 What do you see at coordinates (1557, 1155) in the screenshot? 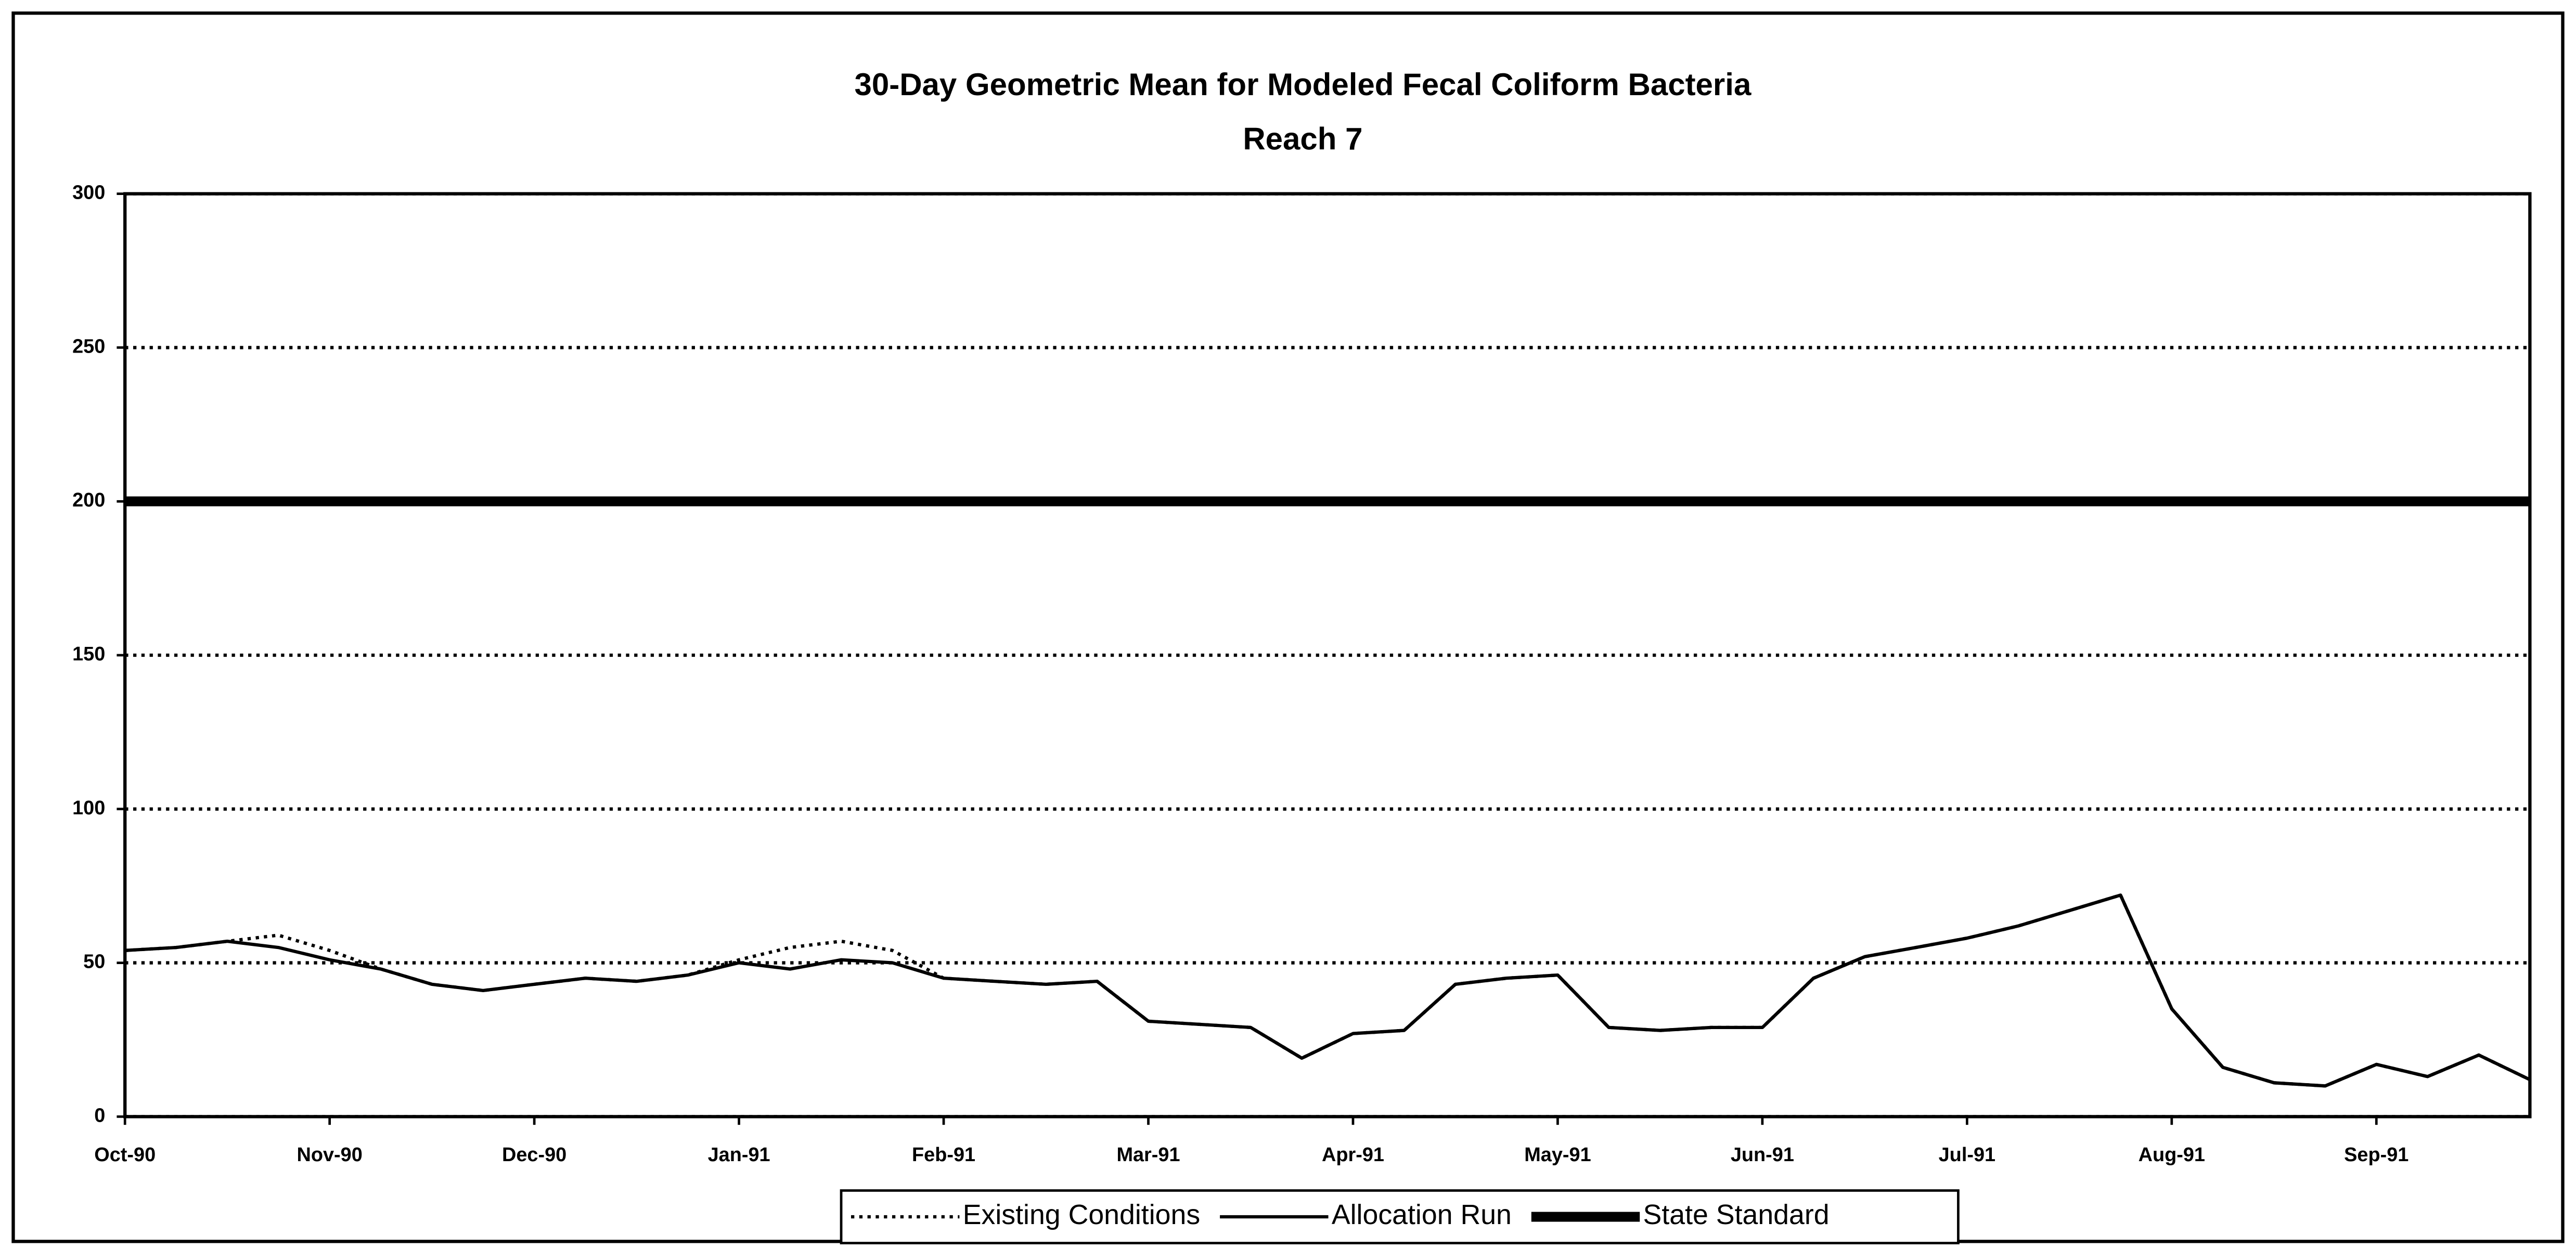
I see `x-tick-label: May-91` at bounding box center [1557, 1155].